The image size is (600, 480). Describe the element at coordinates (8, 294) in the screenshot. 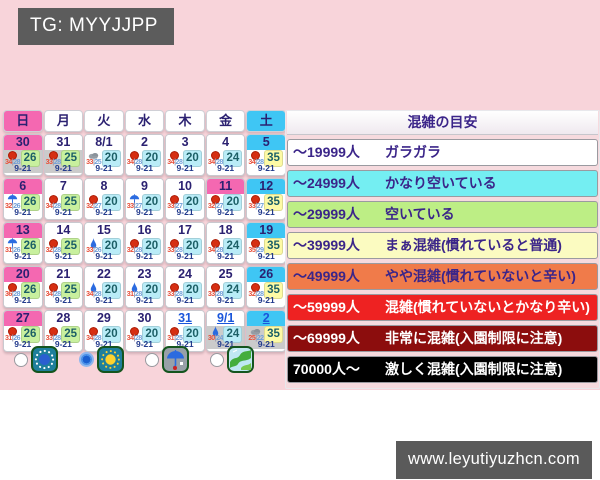

I see `temp-high: 36` at that location.